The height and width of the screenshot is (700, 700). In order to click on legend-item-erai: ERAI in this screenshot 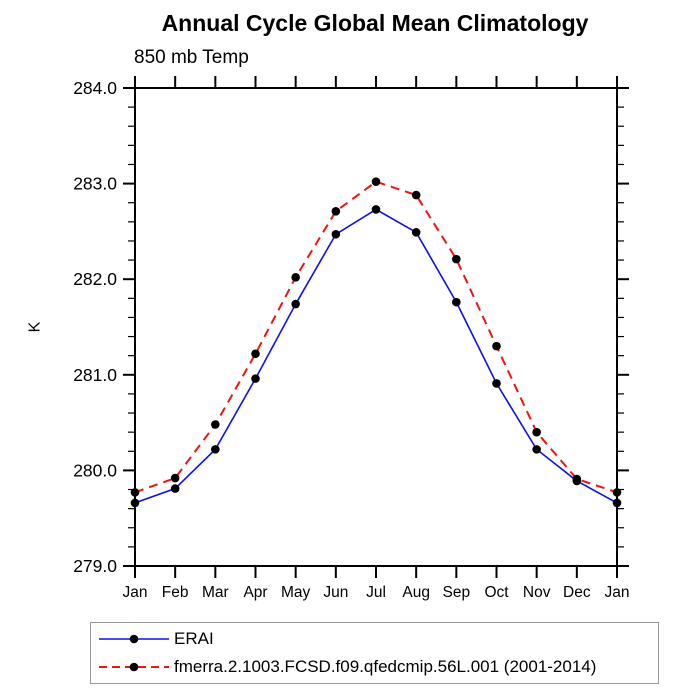, I will do `click(374, 639)`.